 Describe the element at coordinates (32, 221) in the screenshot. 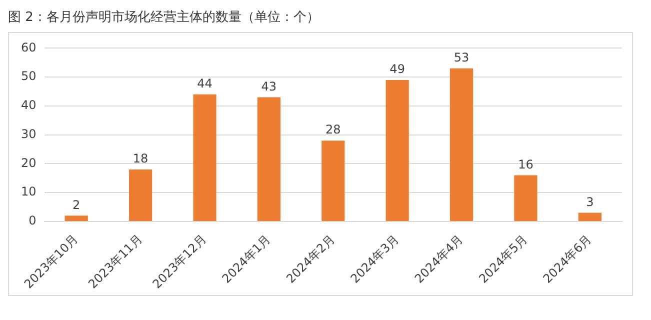

I see `y-tick-label: 0` at that location.